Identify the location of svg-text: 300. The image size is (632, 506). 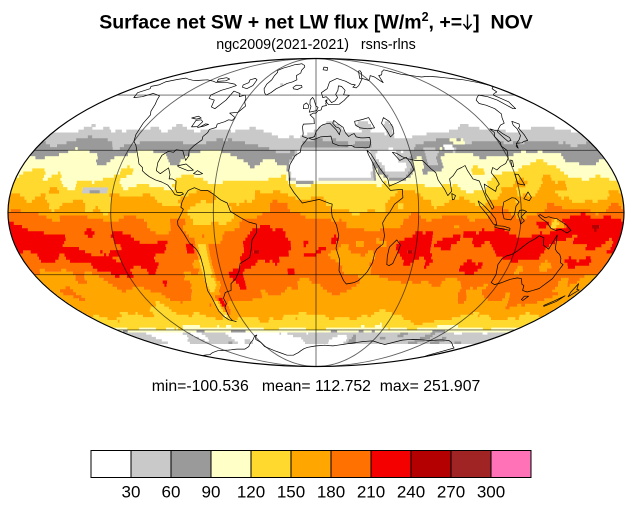
(491, 492).